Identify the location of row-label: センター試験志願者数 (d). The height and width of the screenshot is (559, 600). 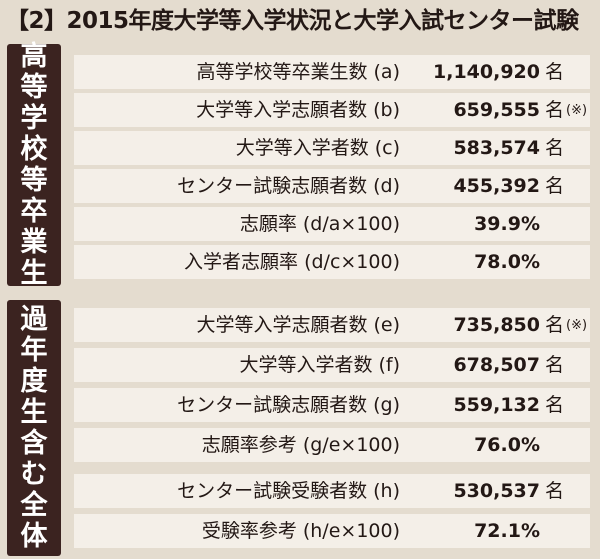
(288, 186).